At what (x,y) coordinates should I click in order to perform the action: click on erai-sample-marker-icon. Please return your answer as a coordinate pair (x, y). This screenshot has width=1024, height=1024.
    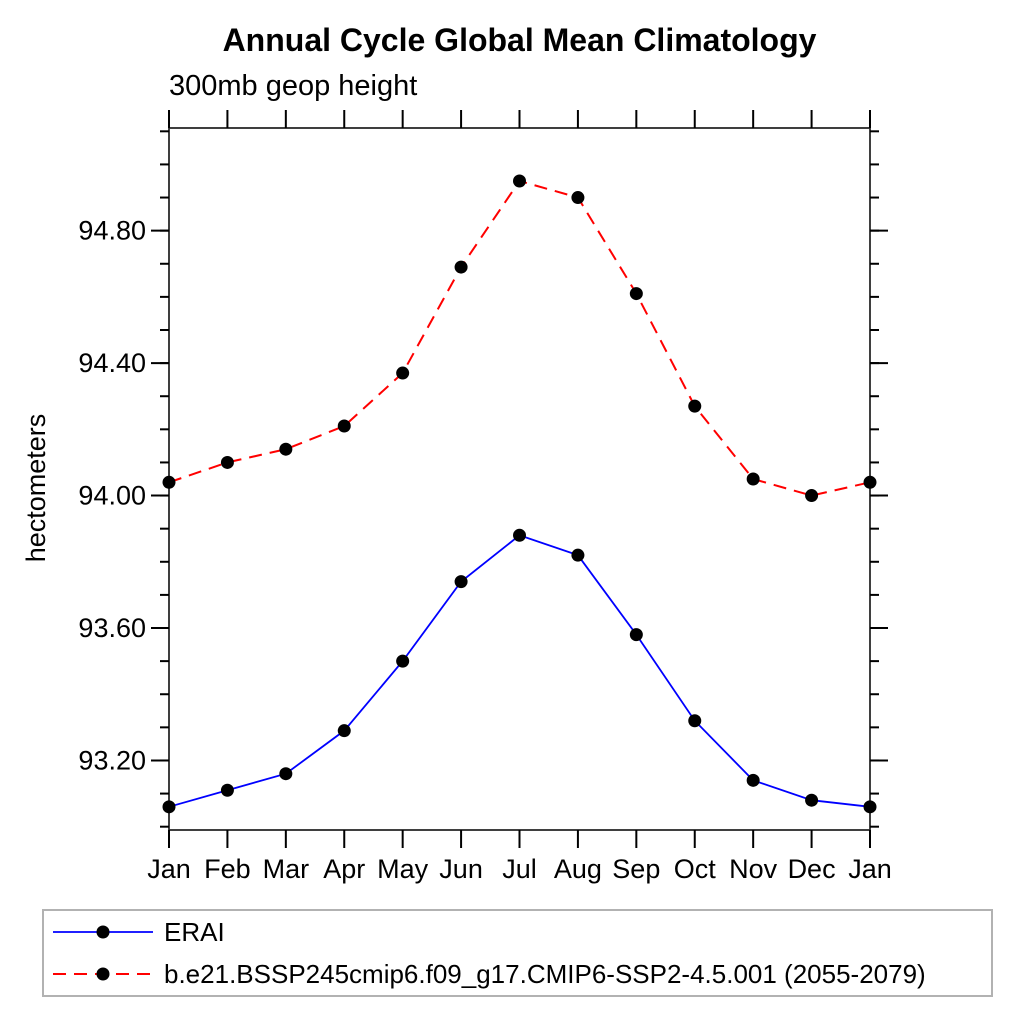
    Looking at the image, I should click on (103, 932).